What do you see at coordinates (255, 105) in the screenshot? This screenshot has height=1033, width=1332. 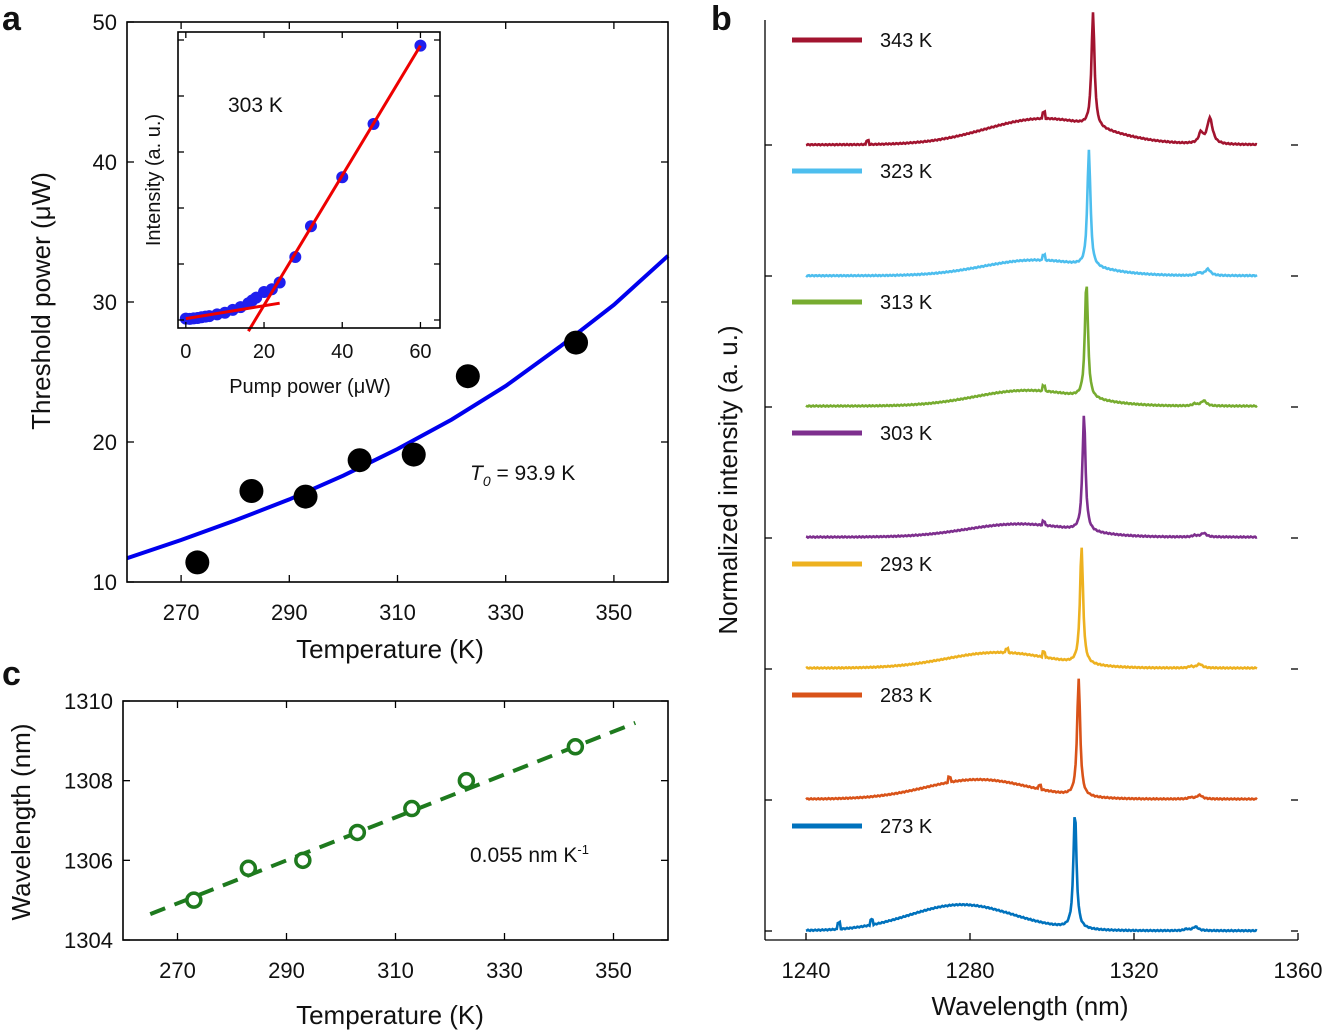 I see `inset-temperature-label: 303 K` at bounding box center [255, 105].